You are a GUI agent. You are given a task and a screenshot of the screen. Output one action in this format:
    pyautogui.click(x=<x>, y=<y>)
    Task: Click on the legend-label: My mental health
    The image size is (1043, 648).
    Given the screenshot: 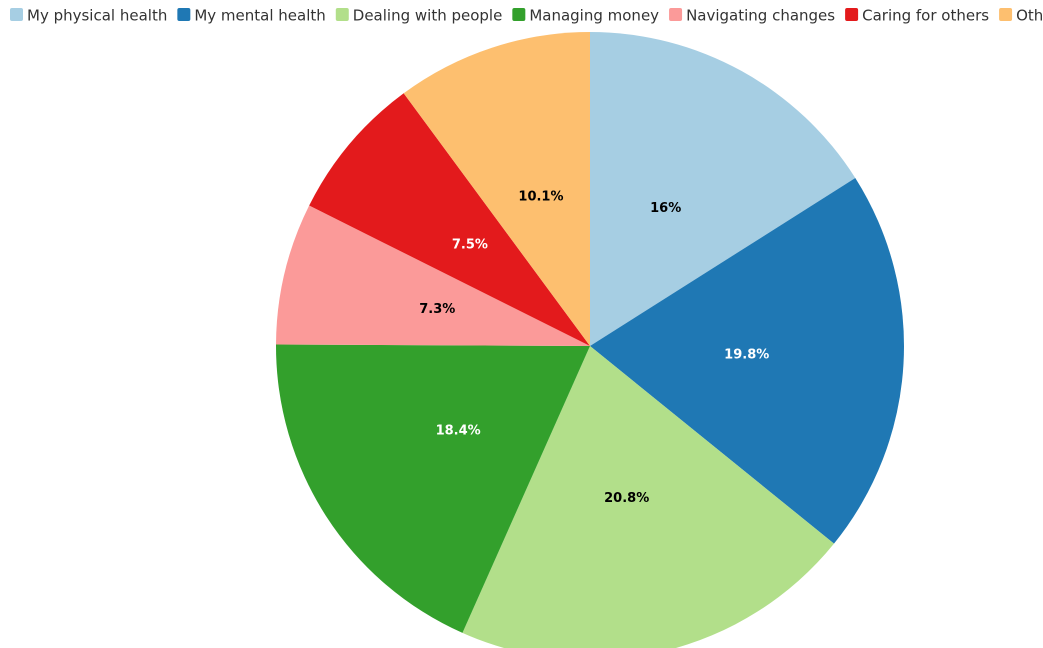 What is the action you would take?
    pyautogui.click(x=259, y=16)
    